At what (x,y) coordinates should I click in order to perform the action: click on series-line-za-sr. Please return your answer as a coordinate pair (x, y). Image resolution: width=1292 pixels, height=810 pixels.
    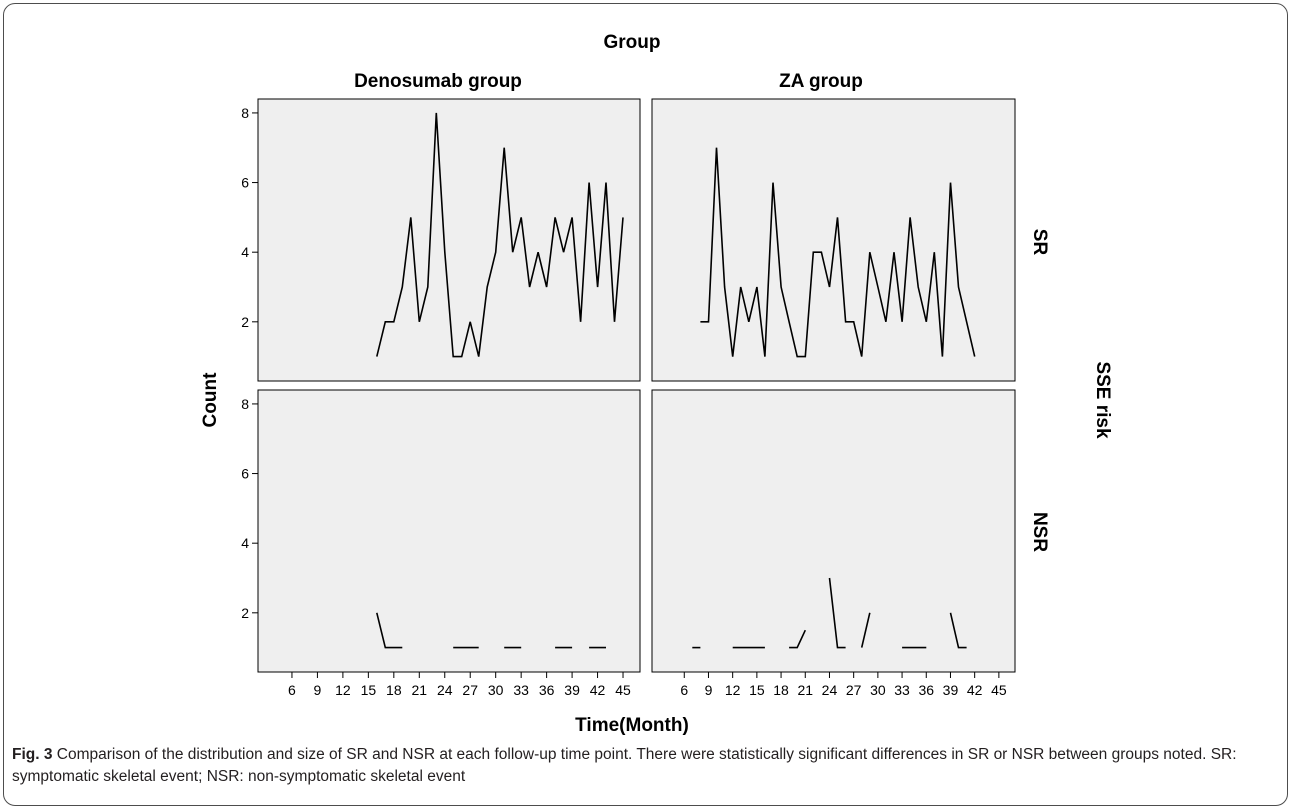
    Looking at the image, I should click on (838, 252).